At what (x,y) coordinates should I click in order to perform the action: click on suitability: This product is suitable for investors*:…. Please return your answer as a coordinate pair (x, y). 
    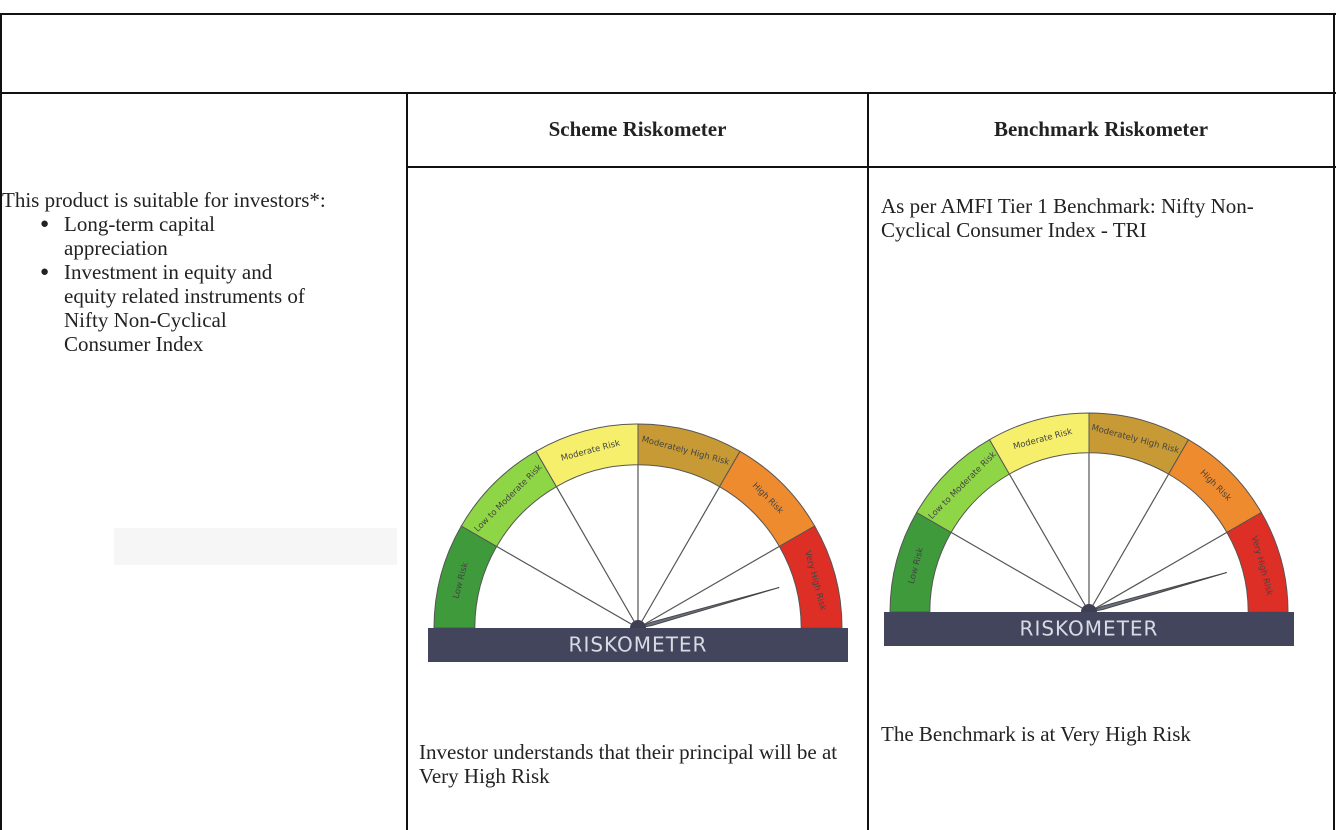
    Looking at the image, I should click on (198, 272).